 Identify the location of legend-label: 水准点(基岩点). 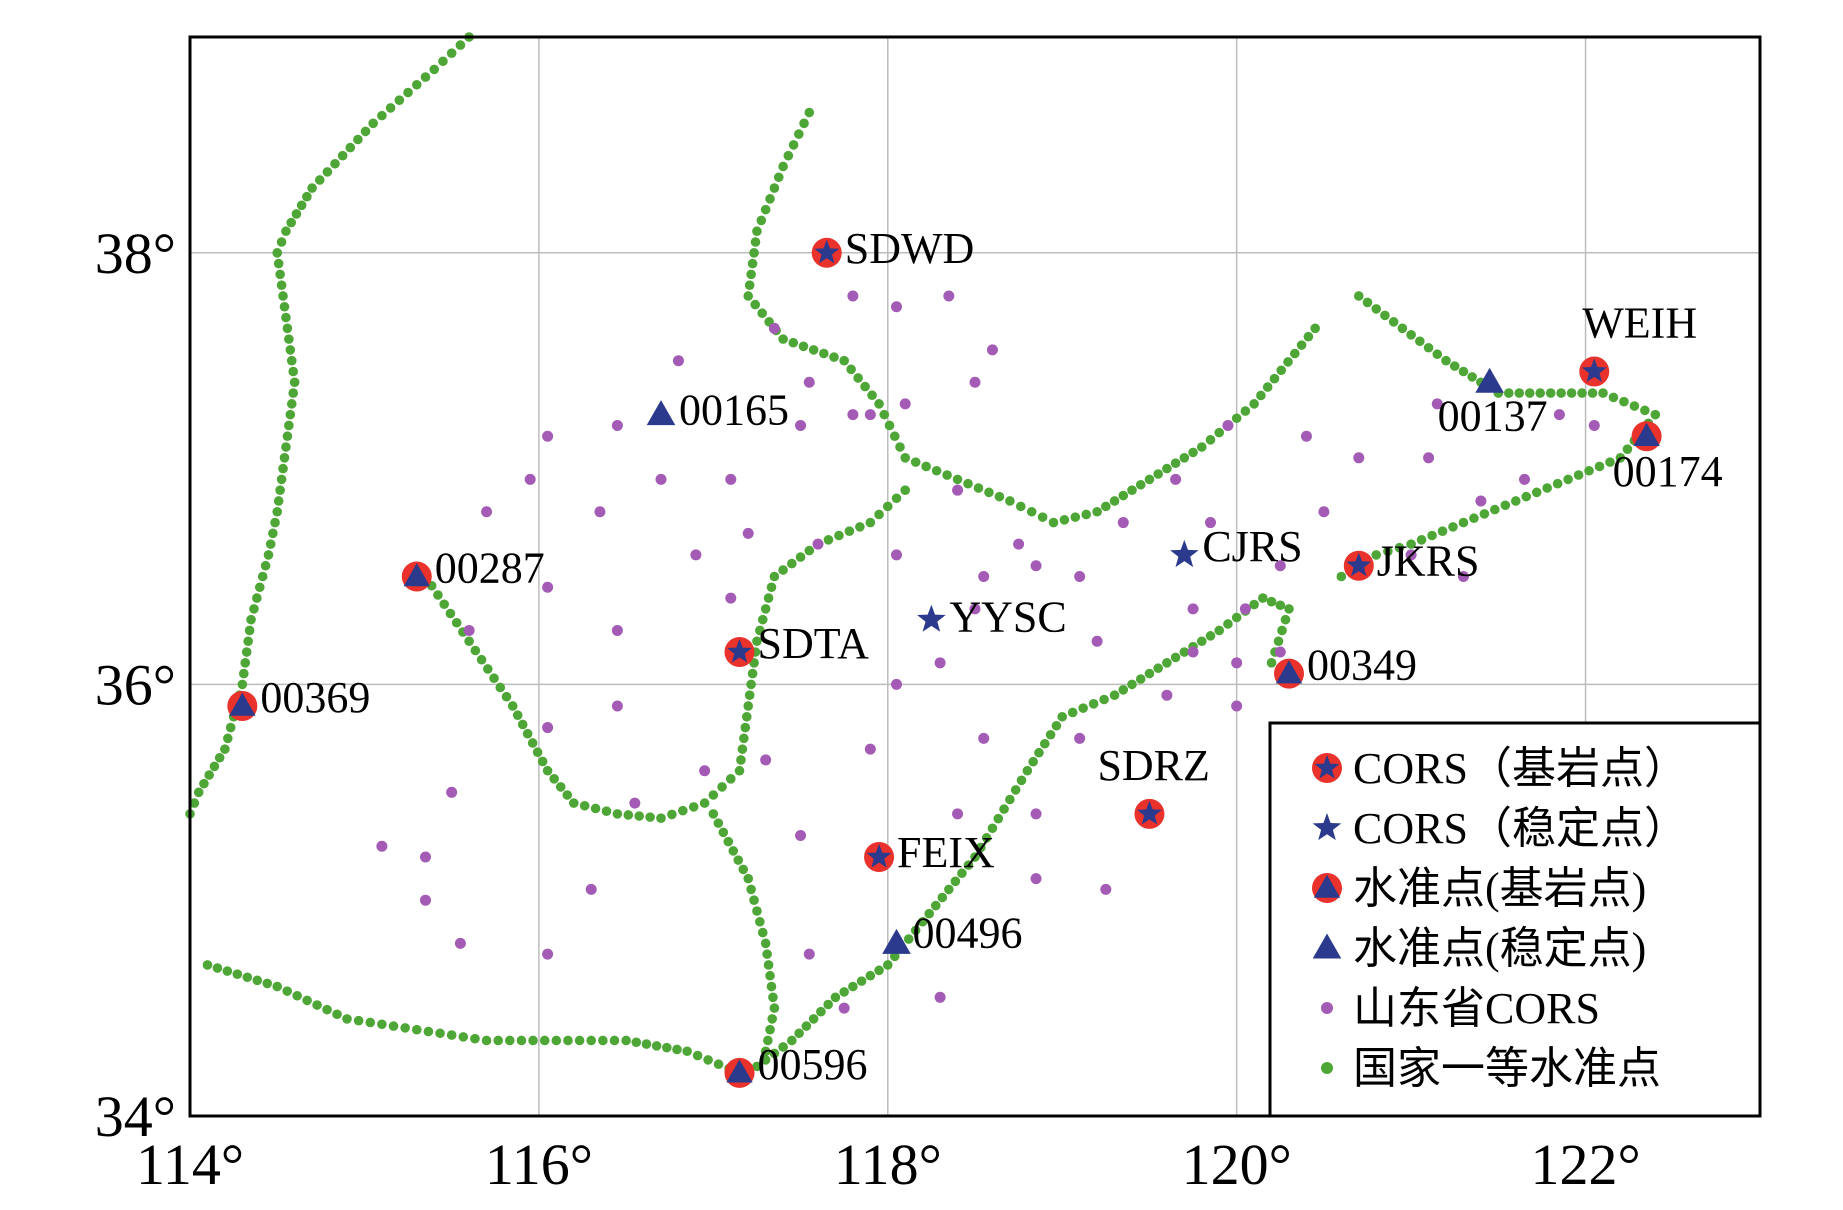
(1499, 888).